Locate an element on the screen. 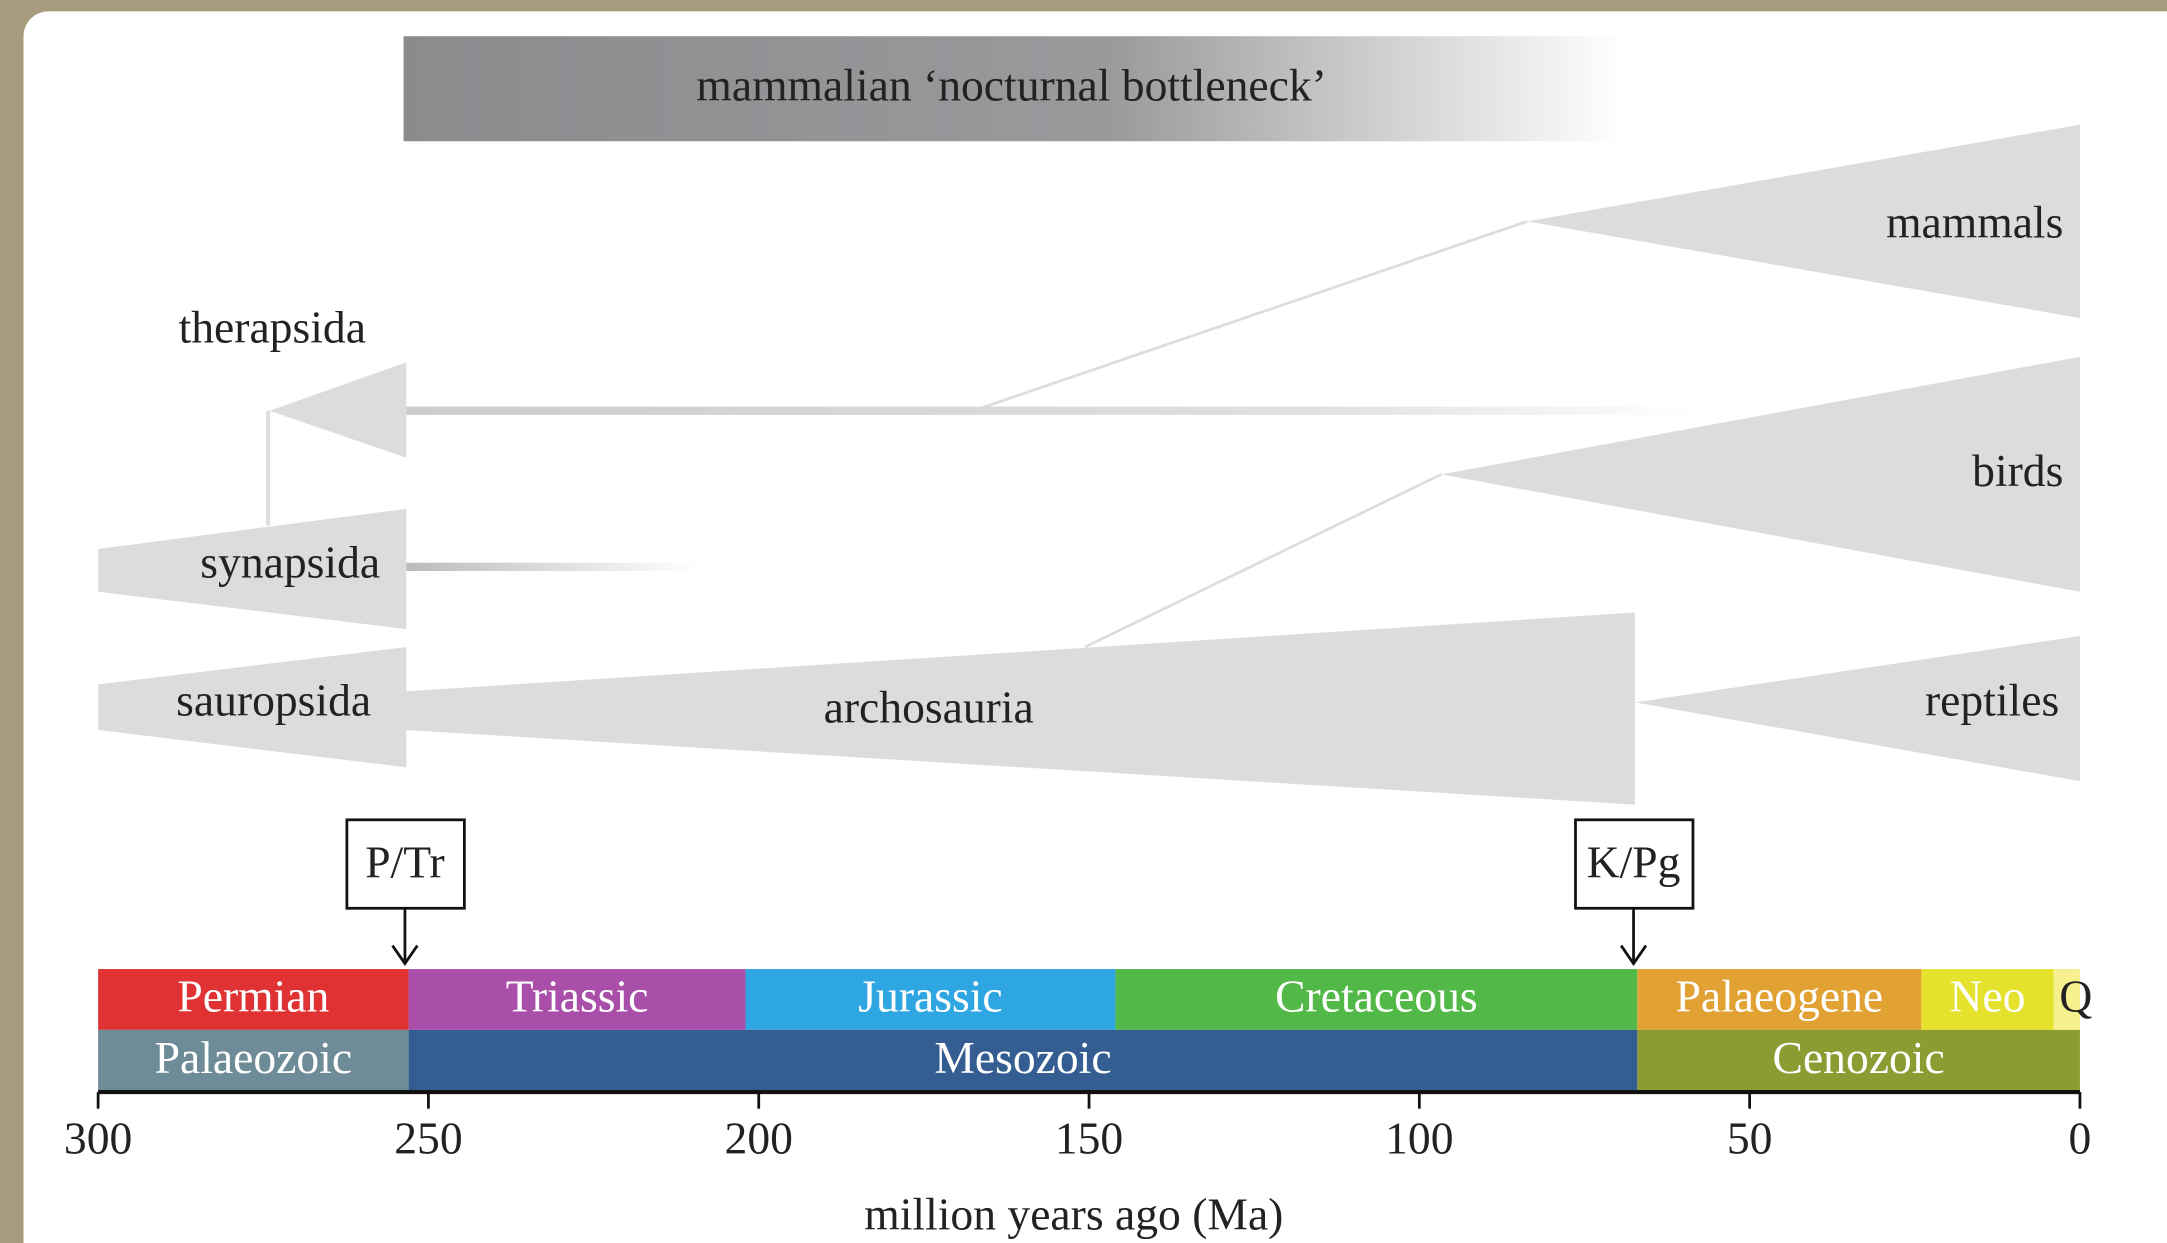 Image resolution: width=2167 pixels, height=1243 pixels. x-tick-label: 150 is located at coordinates (1089, 1138).